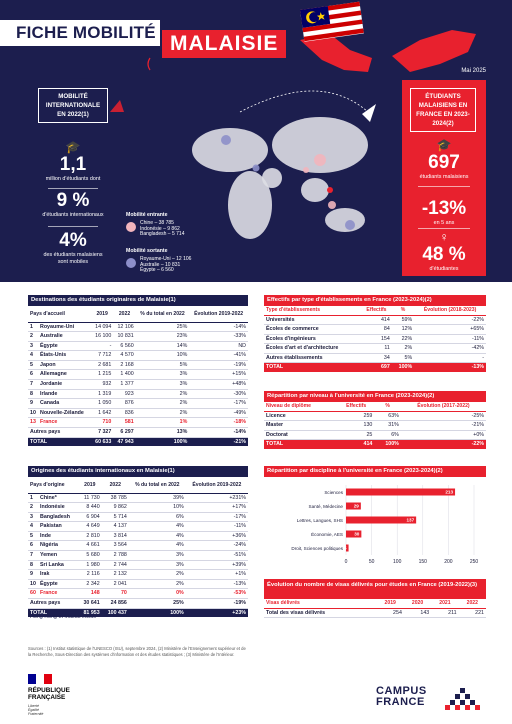 This screenshot has width=512, height=724. I want to click on table-row: 4 Pakistan 4 649 4 137 4% -11%, so click(138, 526).